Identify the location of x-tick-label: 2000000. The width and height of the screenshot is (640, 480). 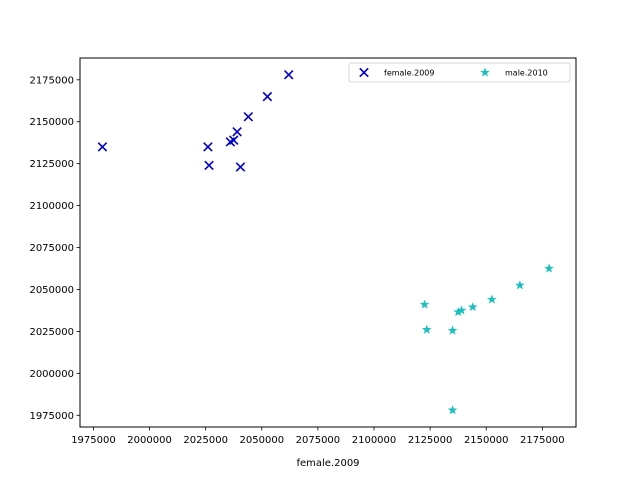
(149, 440).